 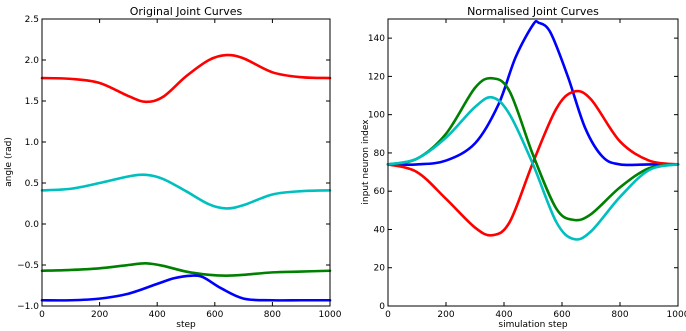 What do you see at coordinates (445, 315) in the screenshot?
I see `right-x-tick-label: 200` at bounding box center [445, 315].